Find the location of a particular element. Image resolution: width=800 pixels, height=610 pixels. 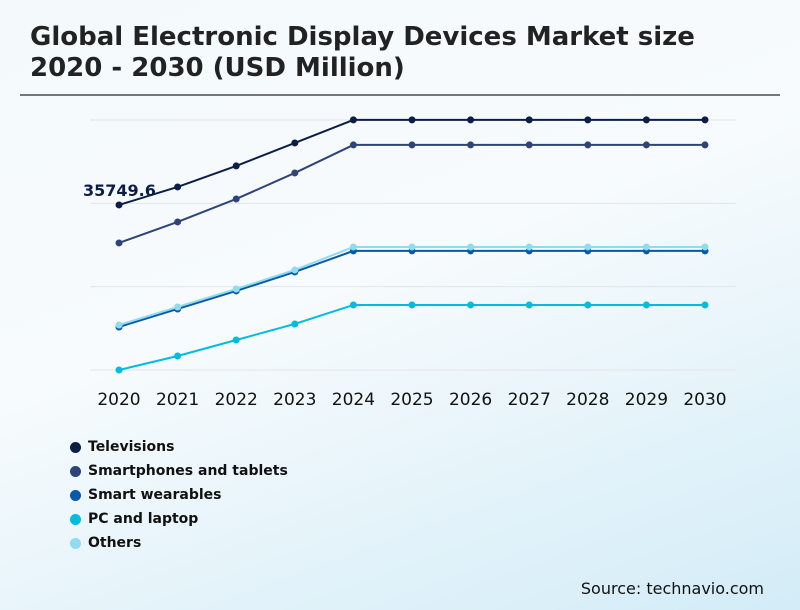

legend-label: Others is located at coordinates (115, 543).